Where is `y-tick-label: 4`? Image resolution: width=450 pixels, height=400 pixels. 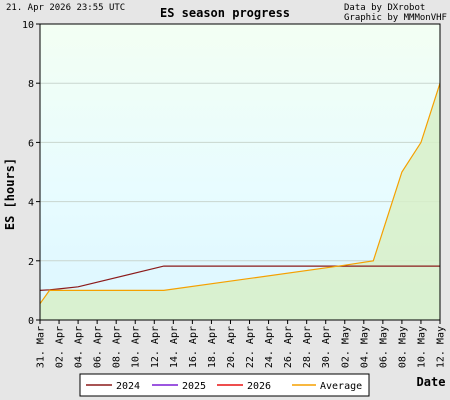 y-tick-label: 4 is located at coordinates (31, 203).